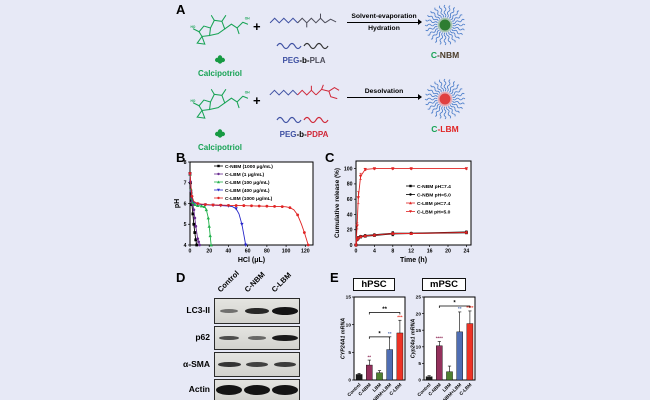 Image resolution: width=650 pixels, height=400 pixels. Describe the element at coordinates (445, 25) in the screenshot. I see `micelle-nbm-icon` at that location.